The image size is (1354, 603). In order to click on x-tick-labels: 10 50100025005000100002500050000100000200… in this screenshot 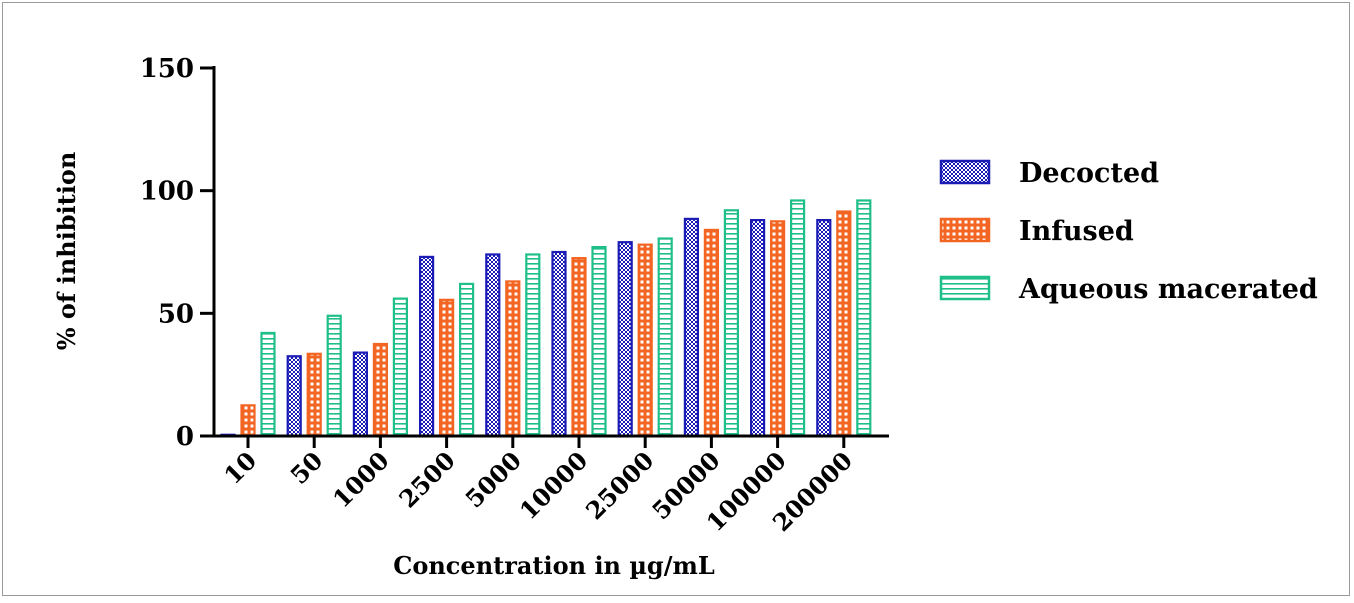, I will do `click(538, 491)`.